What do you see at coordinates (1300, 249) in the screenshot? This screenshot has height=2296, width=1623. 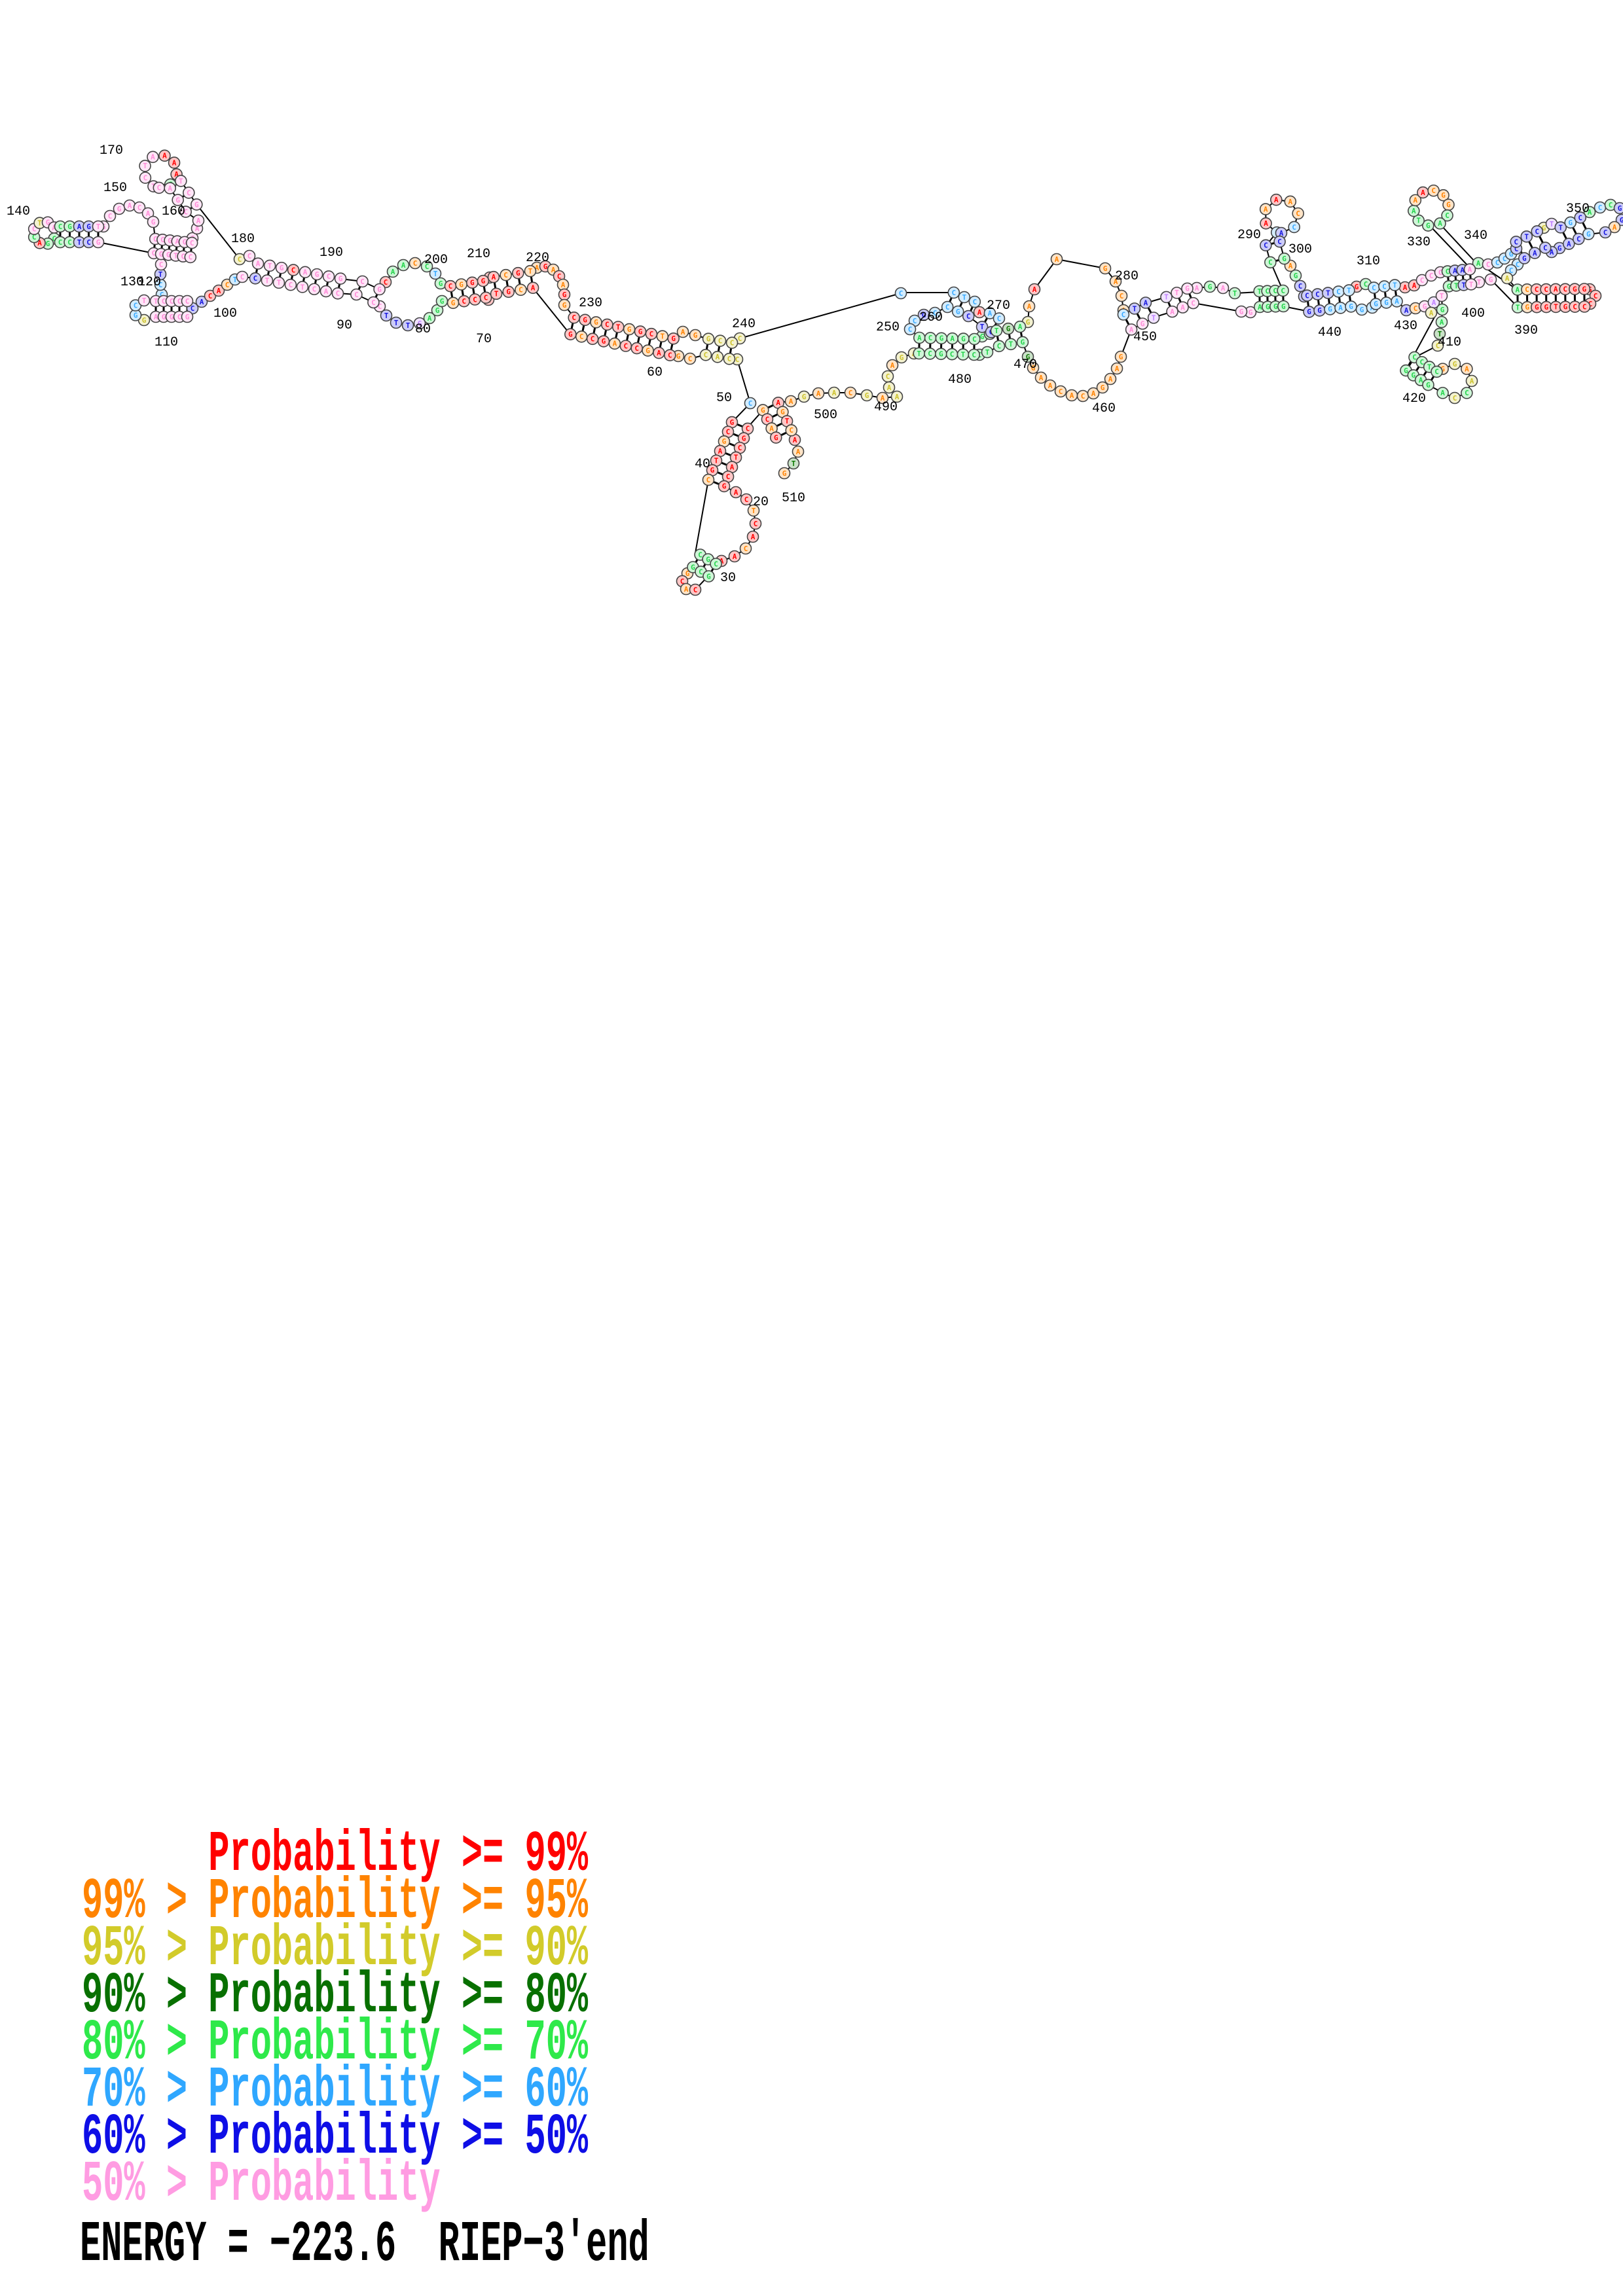 I see `position-label: 300` at bounding box center [1300, 249].